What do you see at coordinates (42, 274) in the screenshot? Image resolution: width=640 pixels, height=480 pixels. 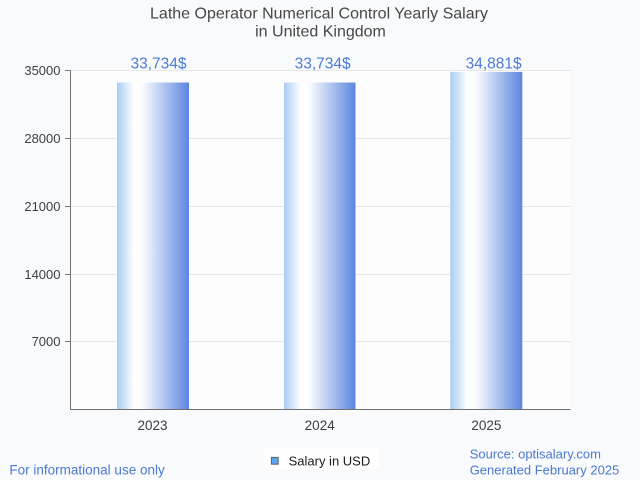 I see `svg-text: 14000` at bounding box center [42, 274].